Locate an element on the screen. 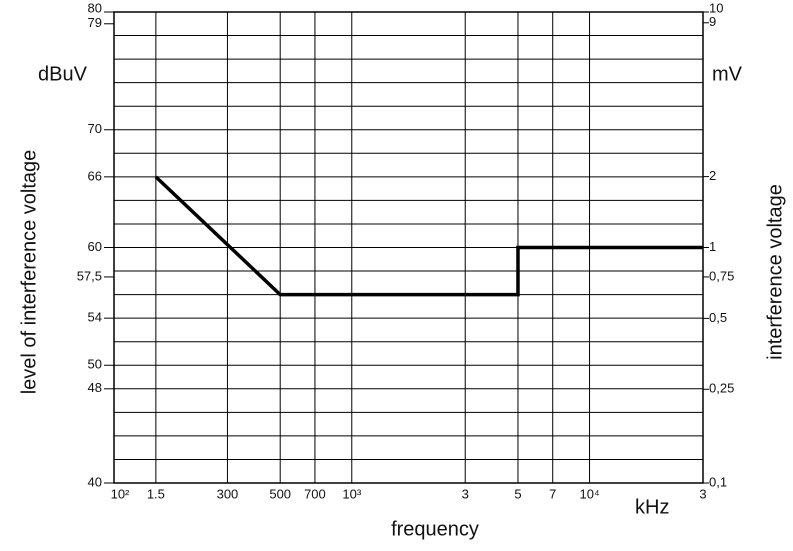 The image size is (793, 551). y-tick-label: 40 is located at coordinates (95, 481).